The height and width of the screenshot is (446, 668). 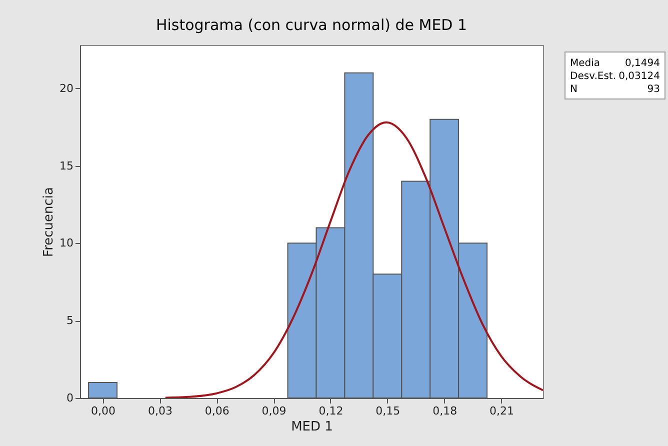 I want to click on x-tick-label: 0,06, so click(x=217, y=411).